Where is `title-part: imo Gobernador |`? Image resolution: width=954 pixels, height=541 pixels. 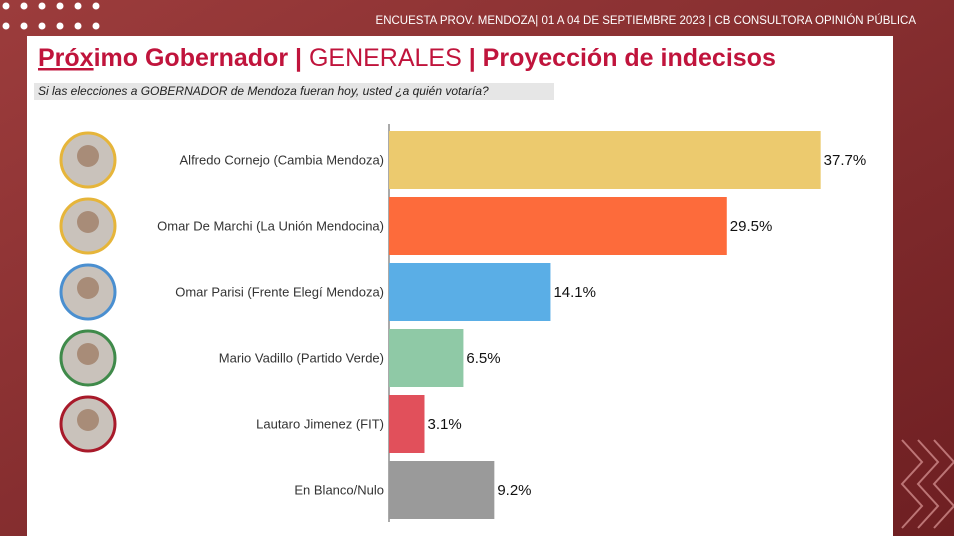
title-part: imo Gobernador | is located at coordinates (201, 58).